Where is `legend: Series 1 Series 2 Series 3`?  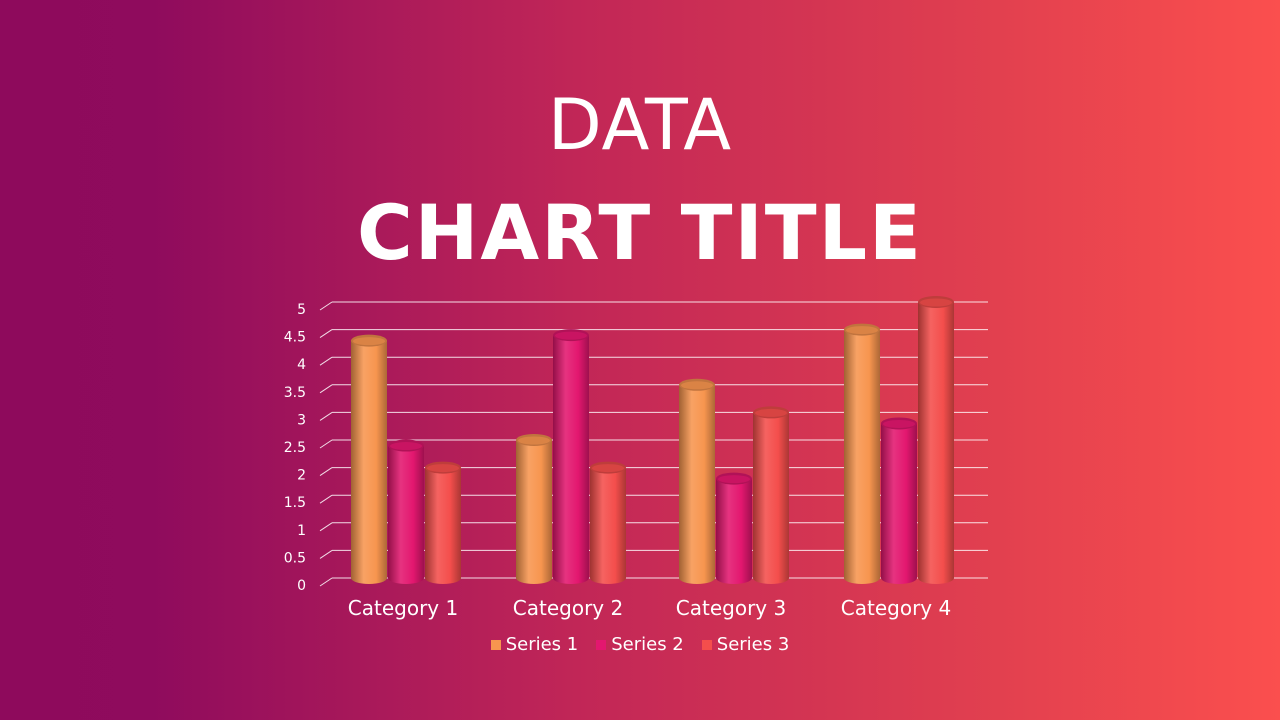 legend: Series 1 Series 2 Series 3 is located at coordinates (640, 644).